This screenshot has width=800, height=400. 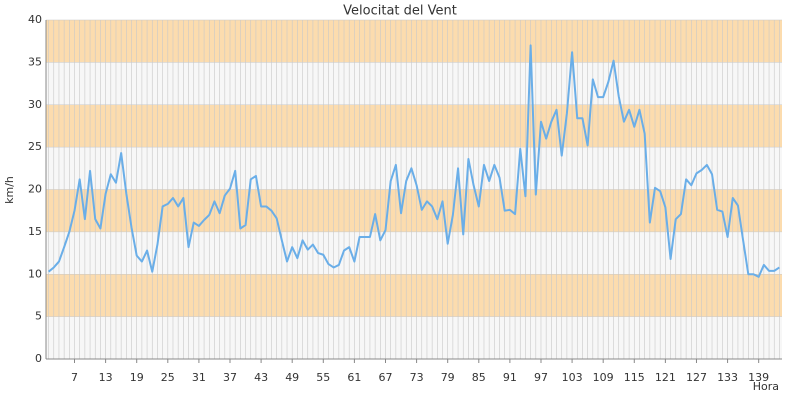 I want to click on y-tick-label: 10, so click(x=35, y=273).